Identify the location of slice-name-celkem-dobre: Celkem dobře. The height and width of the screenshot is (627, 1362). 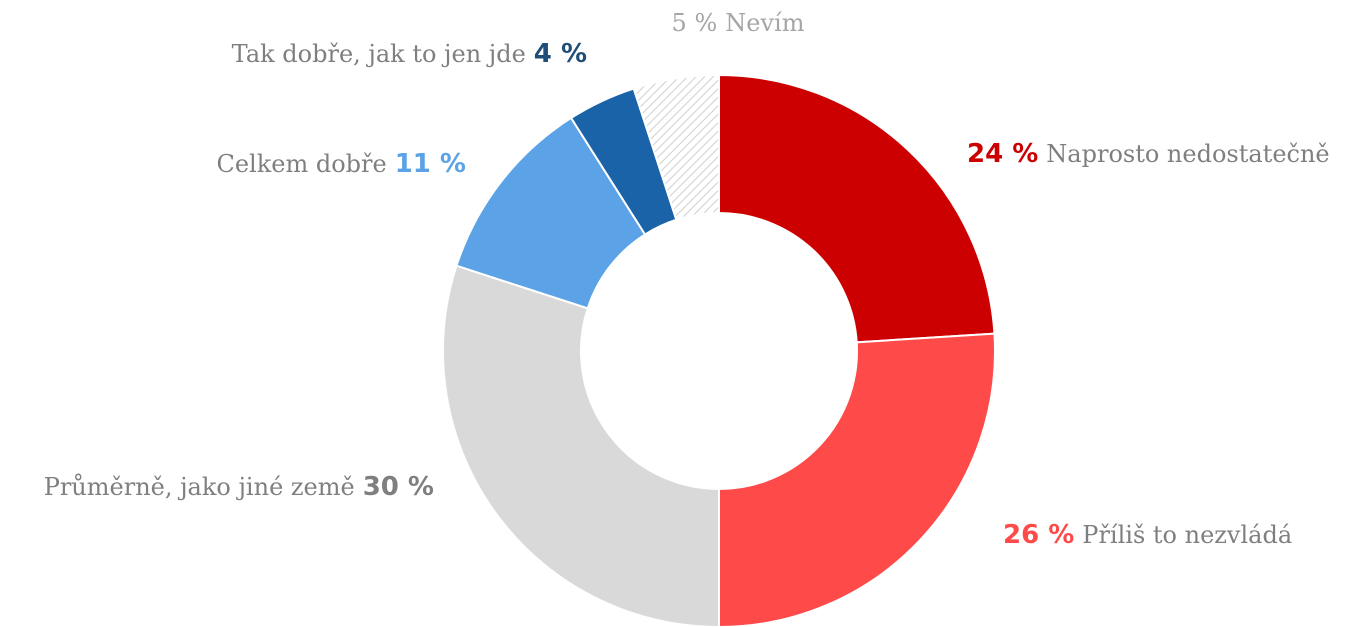
(301, 164).